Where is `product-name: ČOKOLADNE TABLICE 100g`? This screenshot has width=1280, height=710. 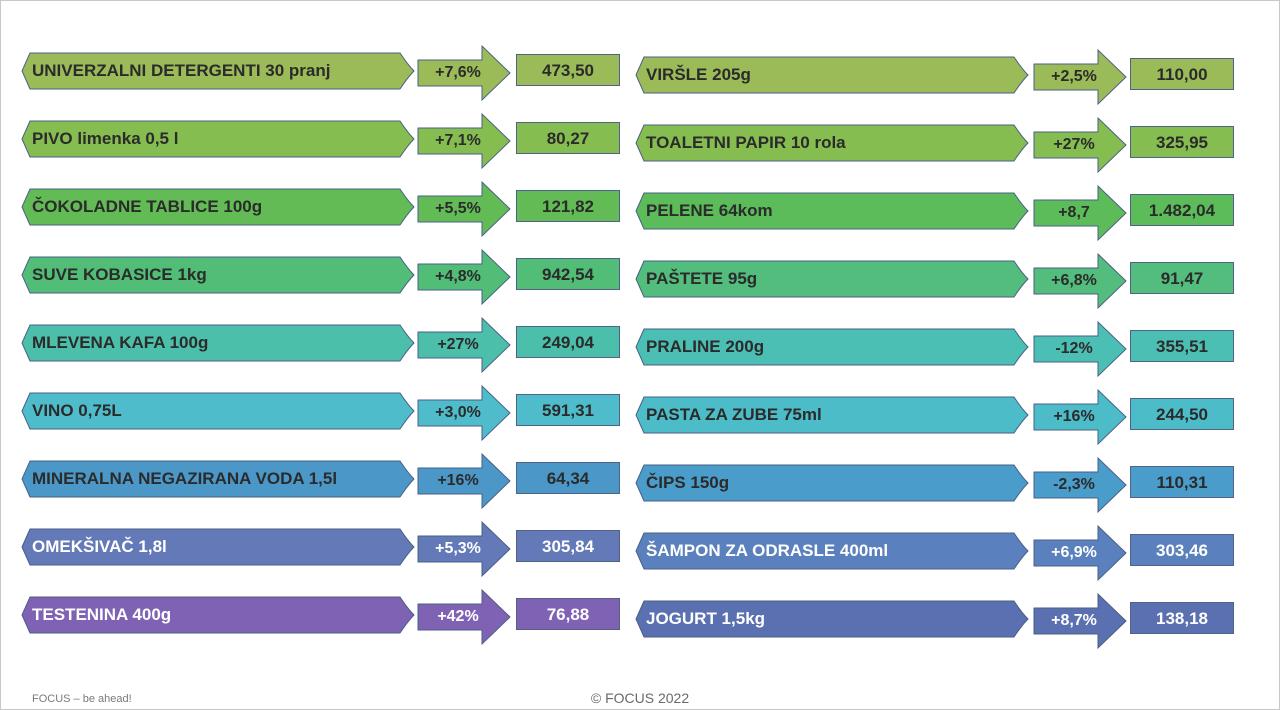 product-name: ČOKOLADNE TABLICE 100g is located at coordinates (147, 206).